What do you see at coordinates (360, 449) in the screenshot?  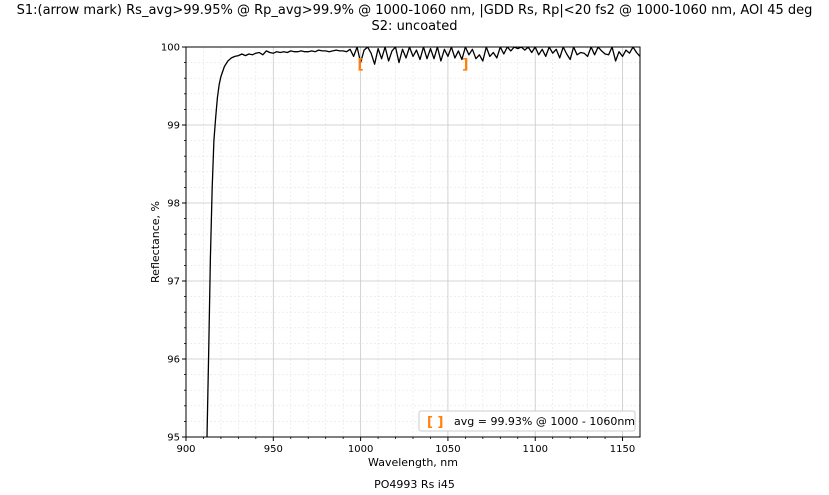 I see `x-tick-label: 1000` at bounding box center [360, 449].